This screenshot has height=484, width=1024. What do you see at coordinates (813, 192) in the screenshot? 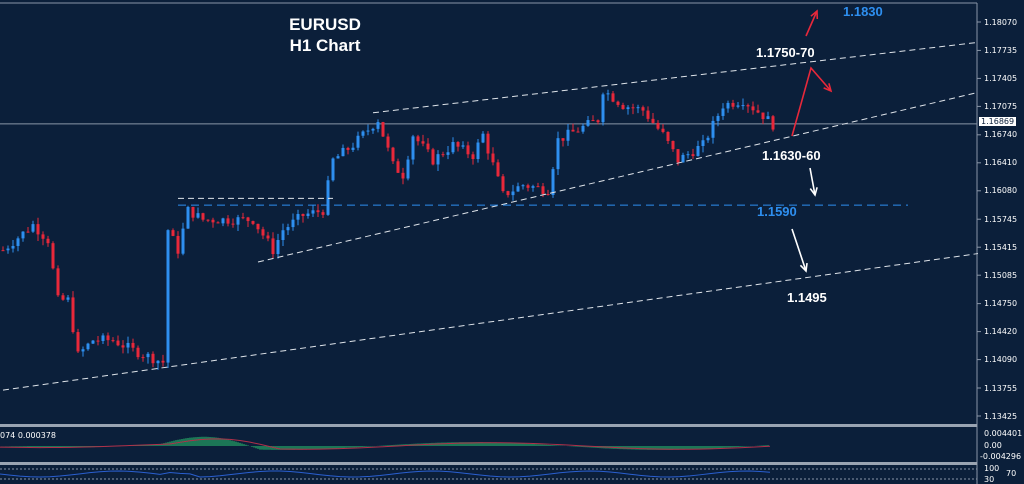
I see `arrow-down-support-head` at bounding box center [813, 192].